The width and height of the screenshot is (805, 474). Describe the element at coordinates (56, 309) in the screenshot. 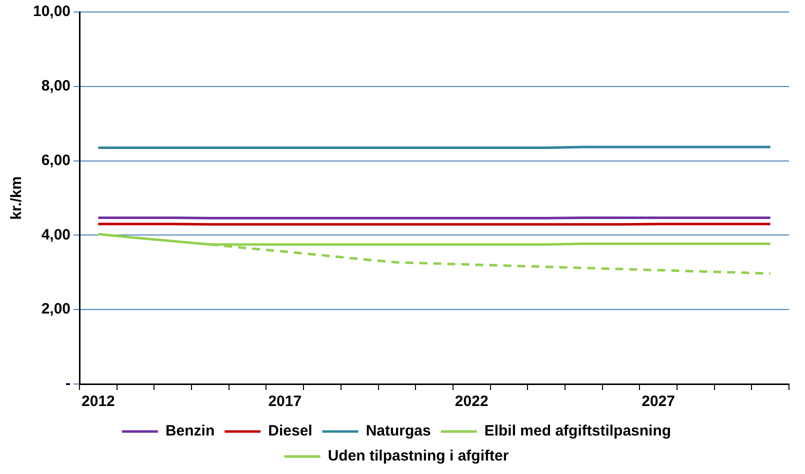

I see `y-tick-label: 2,00` at that location.